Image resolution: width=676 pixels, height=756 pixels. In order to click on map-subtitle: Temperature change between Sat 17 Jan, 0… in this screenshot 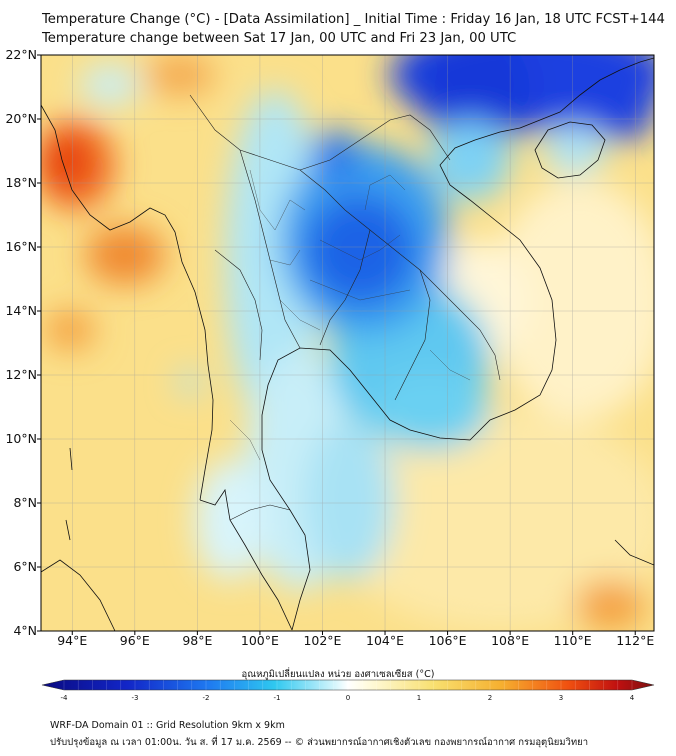, I will do `click(279, 38)`.